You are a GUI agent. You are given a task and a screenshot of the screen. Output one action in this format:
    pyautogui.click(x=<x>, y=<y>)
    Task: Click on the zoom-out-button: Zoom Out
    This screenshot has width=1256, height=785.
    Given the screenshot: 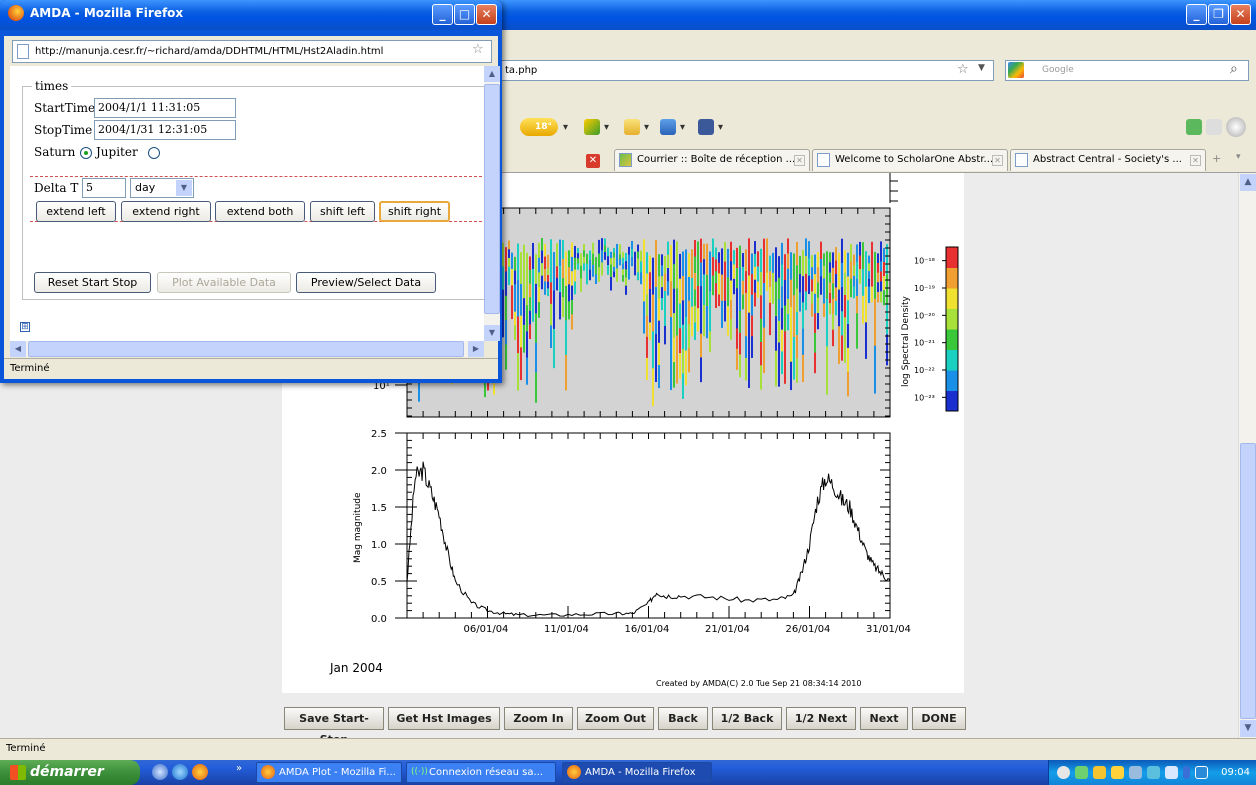 What is the action you would take?
    pyautogui.click(x=615, y=718)
    